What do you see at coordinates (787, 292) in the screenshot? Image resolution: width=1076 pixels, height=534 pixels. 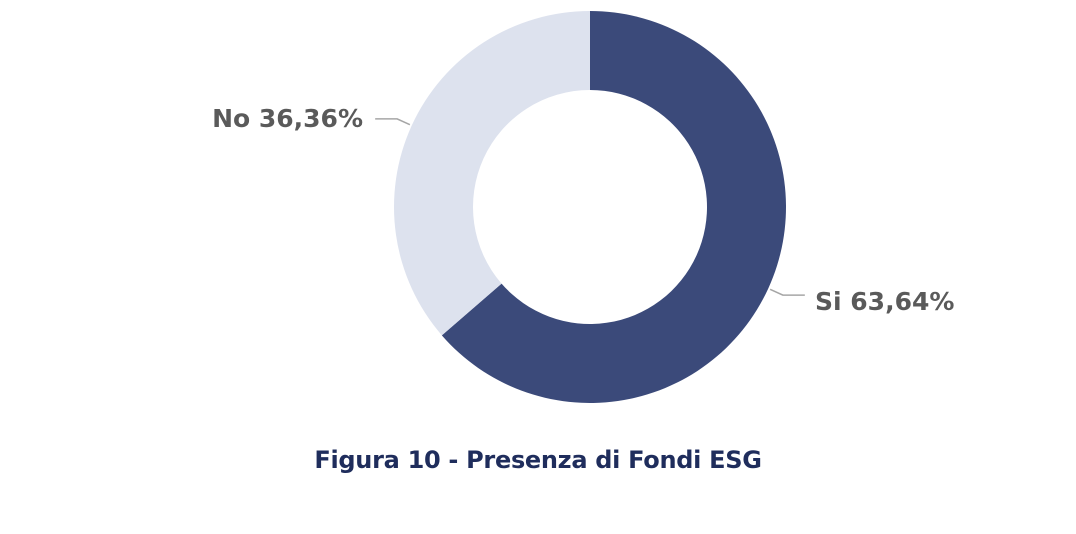 I see `leader-line-si` at bounding box center [787, 292].